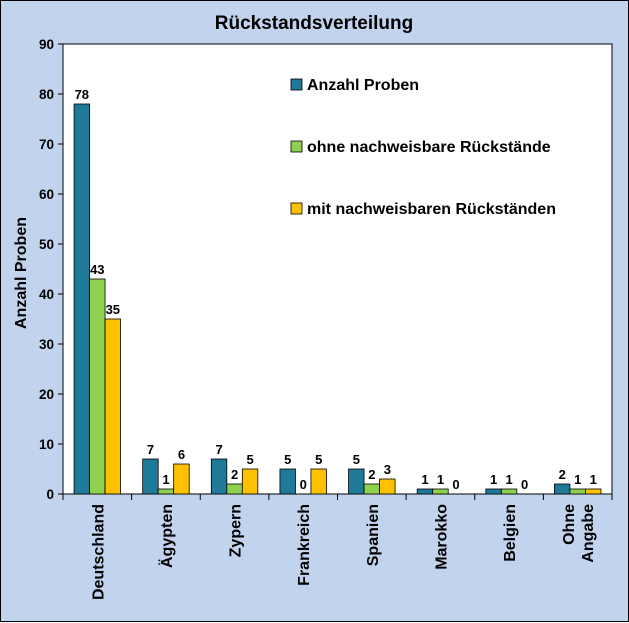 The width and height of the screenshot is (629, 623). I want to click on data-label: 6, so click(181, 454).